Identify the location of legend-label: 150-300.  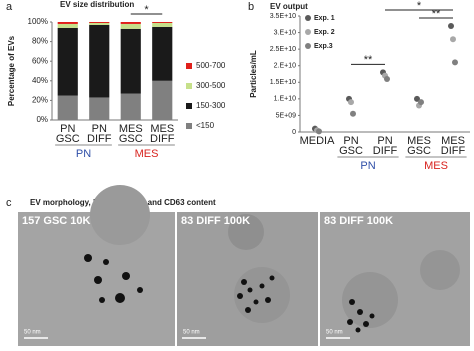
(211, 105).